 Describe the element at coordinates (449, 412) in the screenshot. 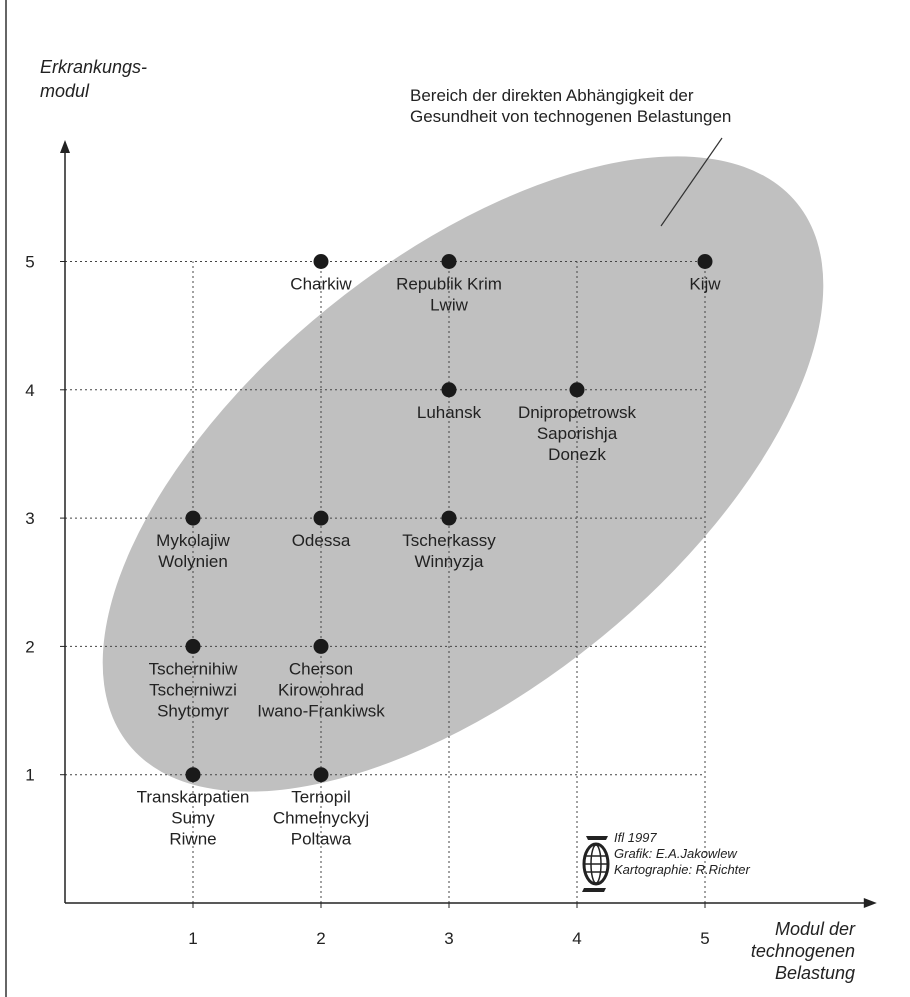

I see `data-point-label-3-0: Luhansk` at that location.